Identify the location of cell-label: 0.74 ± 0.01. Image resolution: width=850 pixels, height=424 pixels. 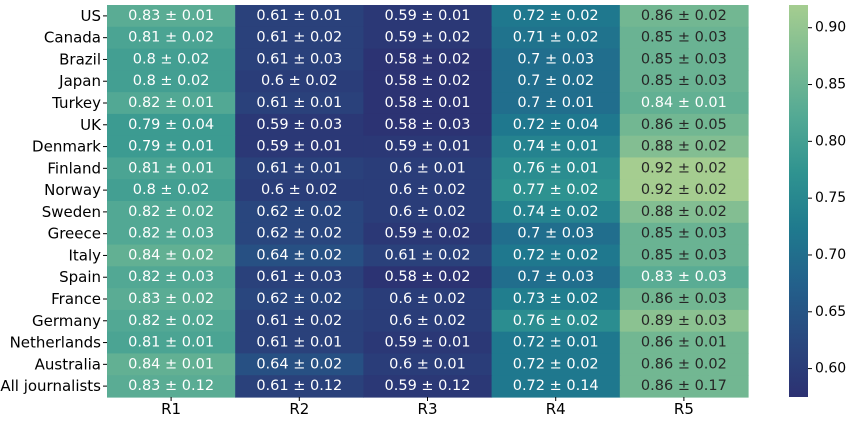
(556, 147).